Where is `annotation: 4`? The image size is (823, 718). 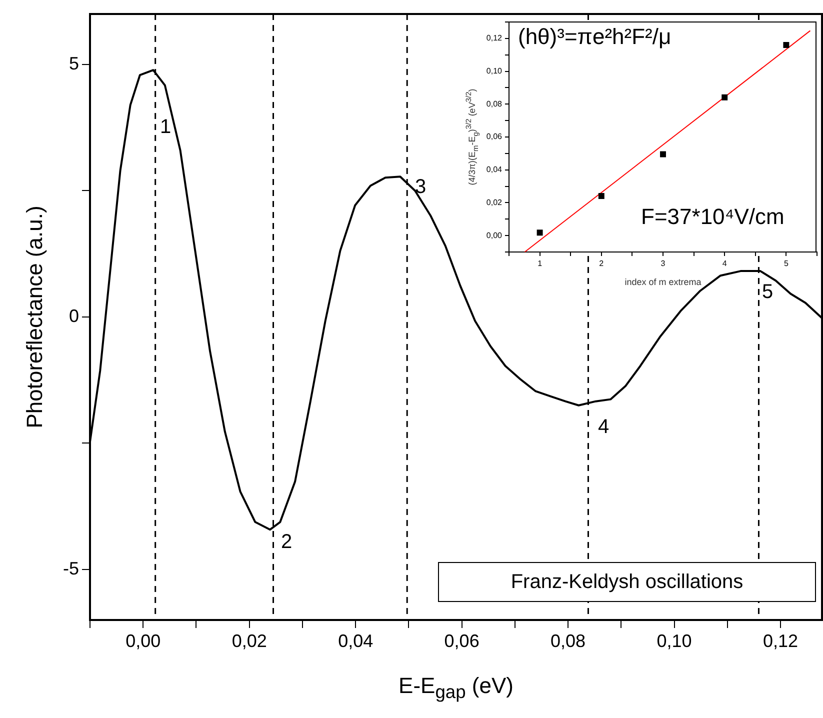
annotation: 4 is located at coordinates (604, 427).